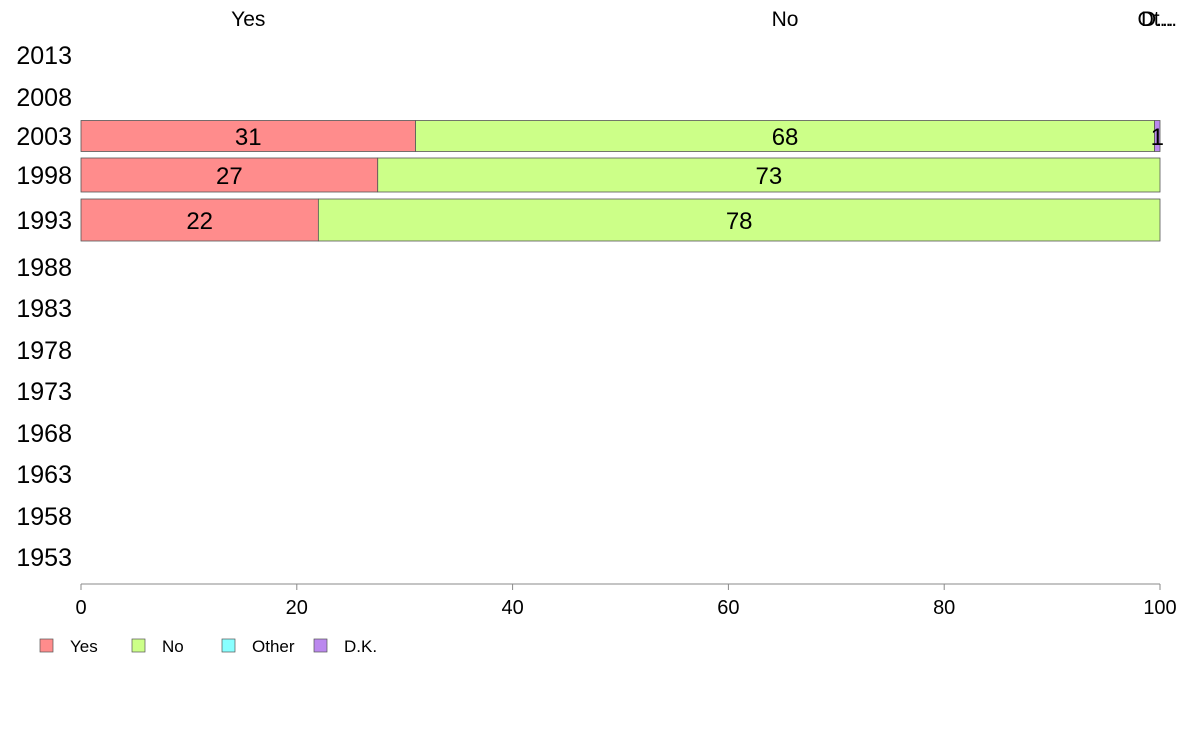 The width and height of the screenshot is (1188, 736). What do you see at coordinates (512, 608) in the screenshot?
I see `x-tick-label-40: 40` at bounding box center [512, 608].